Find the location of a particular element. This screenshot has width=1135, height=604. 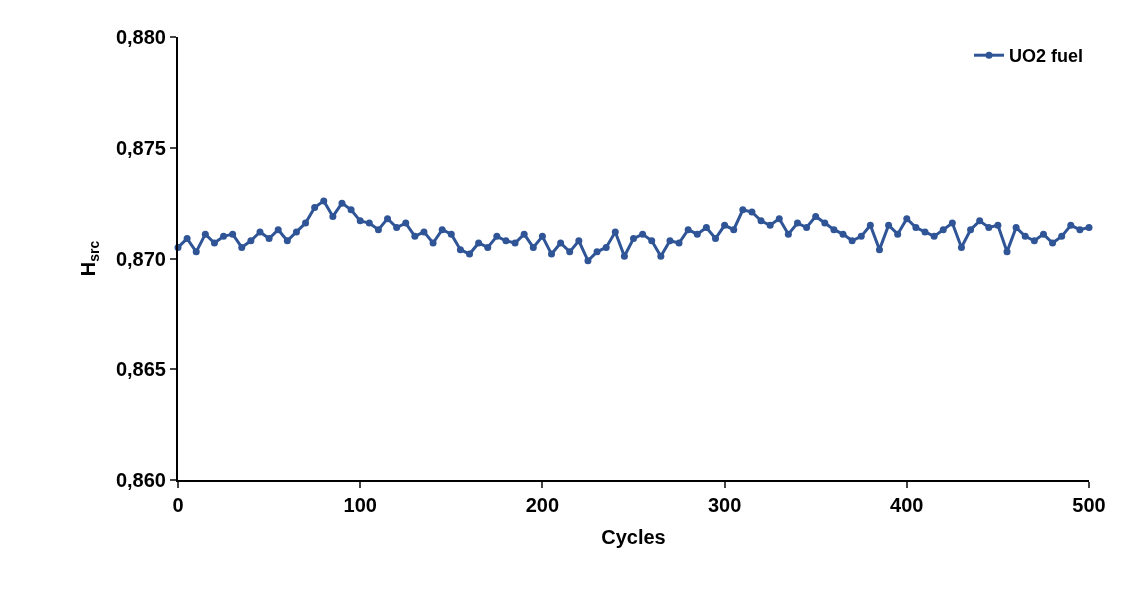

legend-label: UO2 fuel is located at coordinates (1046, 56).